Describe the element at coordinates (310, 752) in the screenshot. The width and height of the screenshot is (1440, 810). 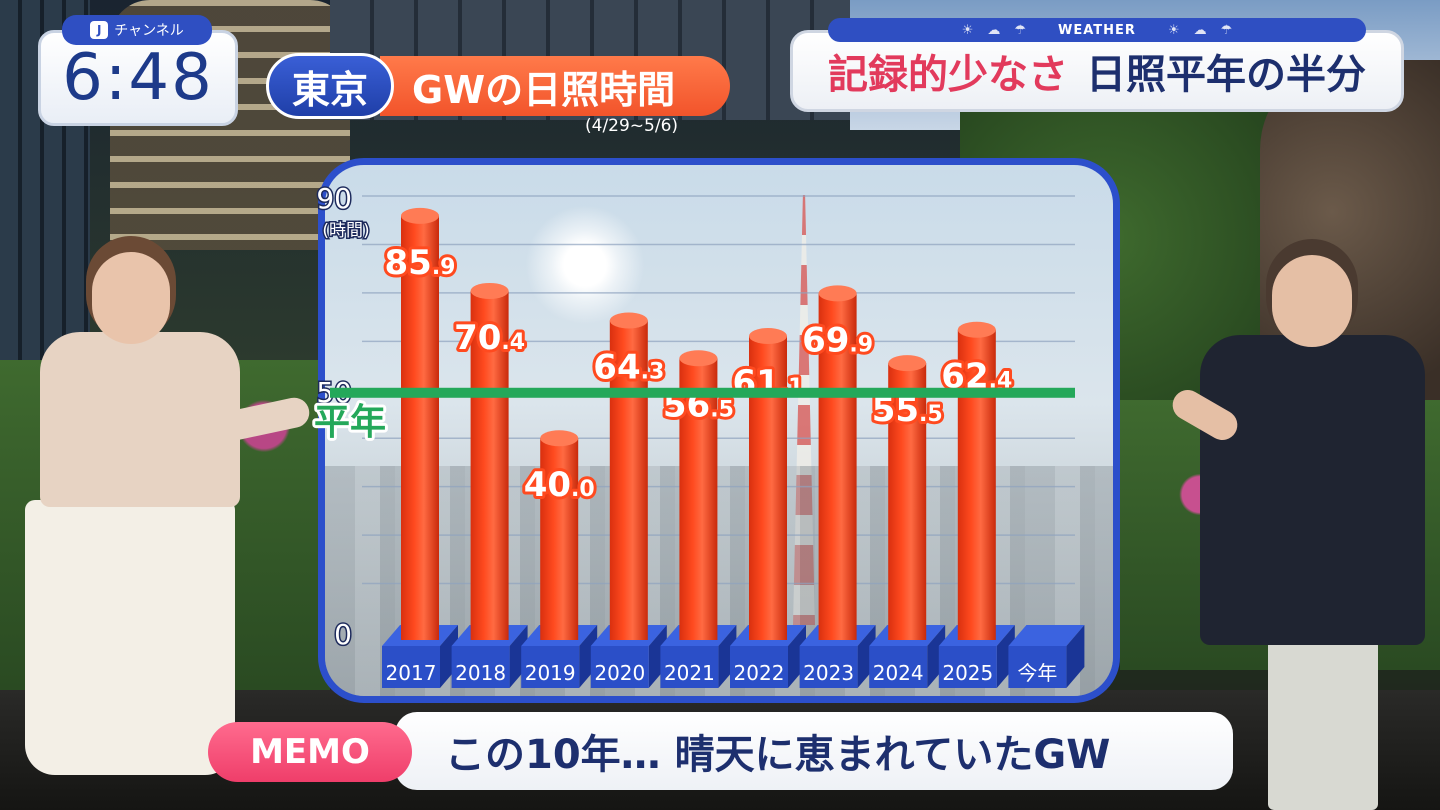
I see `memo-label: MEMO` at that location.